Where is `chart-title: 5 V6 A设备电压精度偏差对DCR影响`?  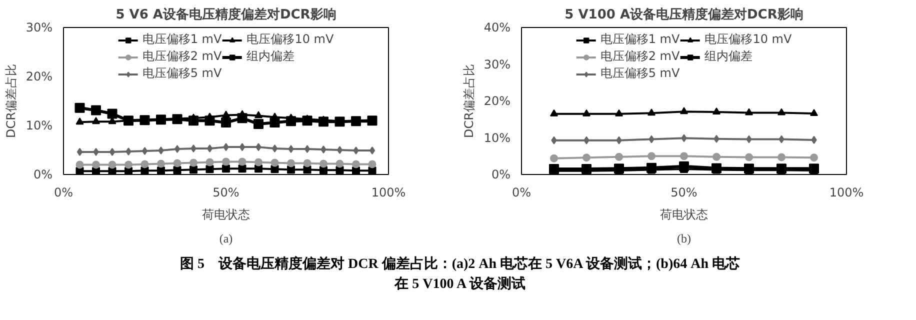 chart-title: 5 V6 A设备电压精度偏差对DCR影响 is located at coordinates (226, 14).